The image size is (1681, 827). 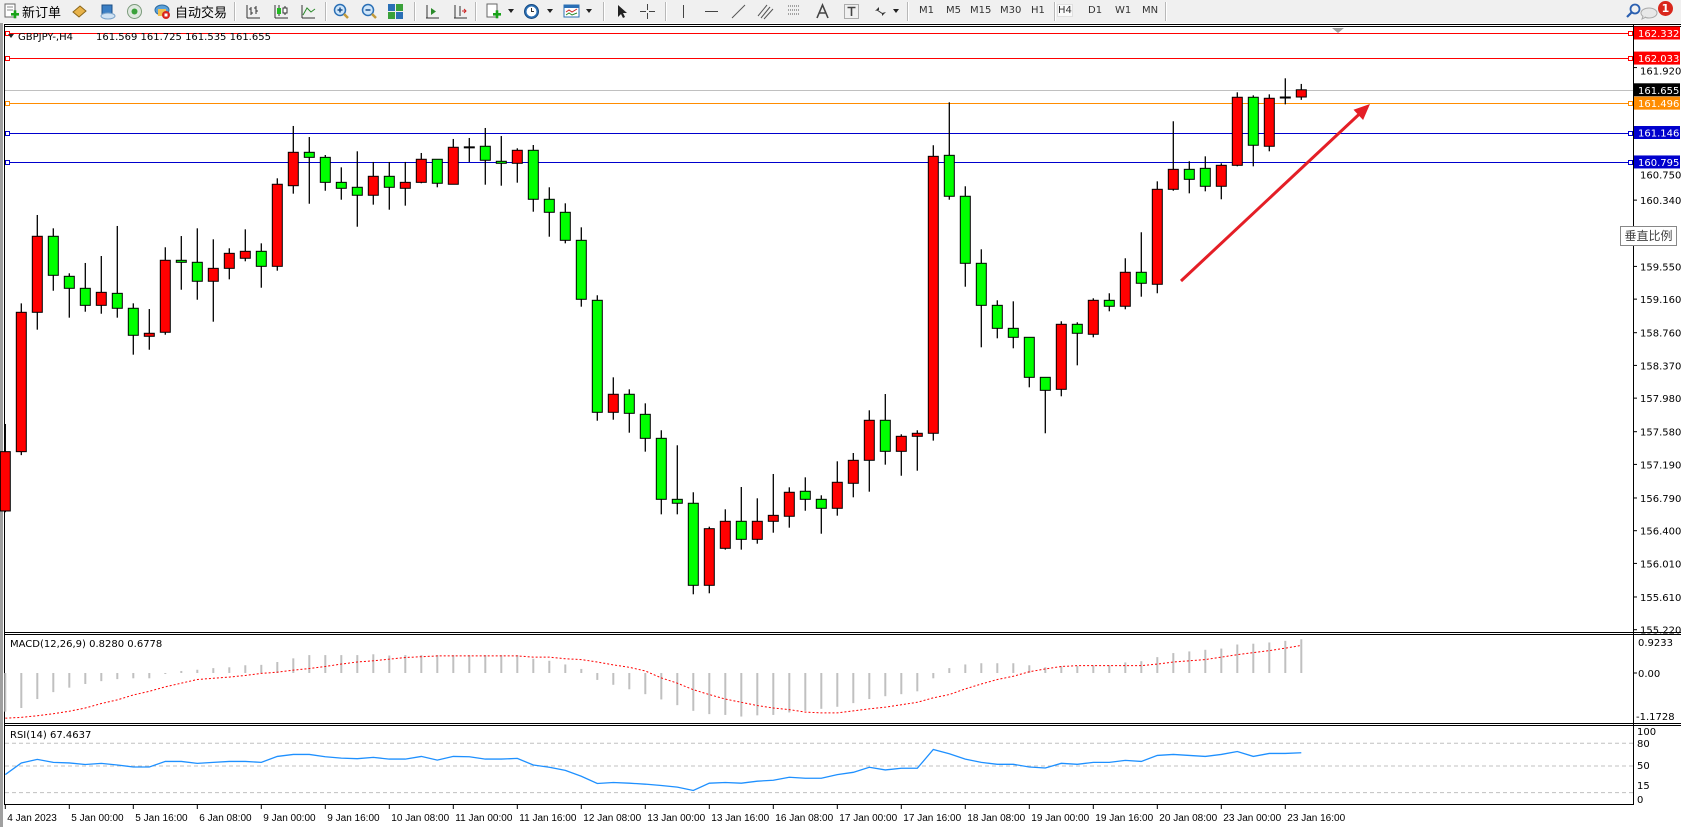 What do you see at coordinates (676, 818) in the screenshot?
I see `time-tick-label: 13 Jan 00:00` at bounding box center [676, 818].